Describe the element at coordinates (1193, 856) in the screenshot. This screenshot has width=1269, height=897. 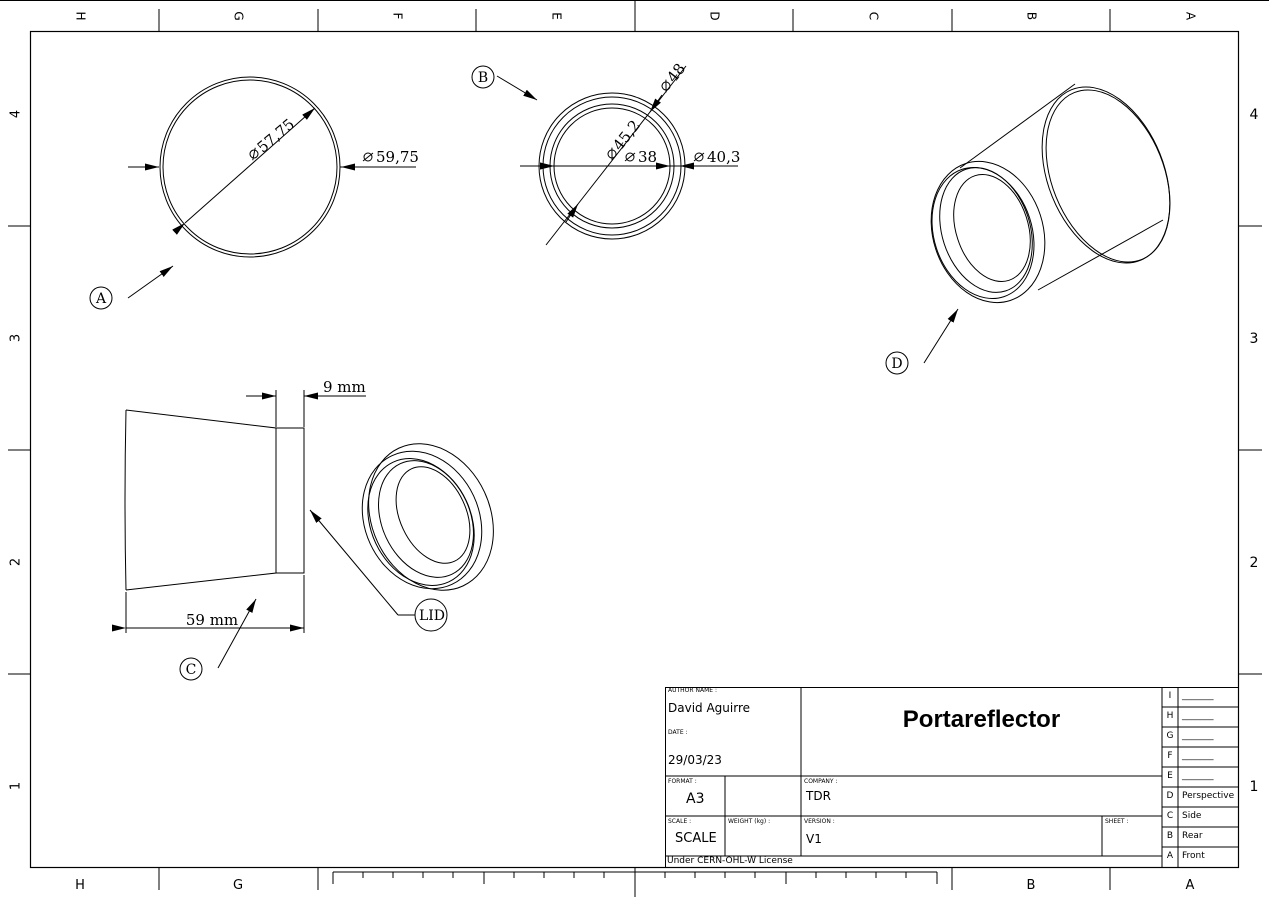
I see `revision-text-A: Front` at that location.